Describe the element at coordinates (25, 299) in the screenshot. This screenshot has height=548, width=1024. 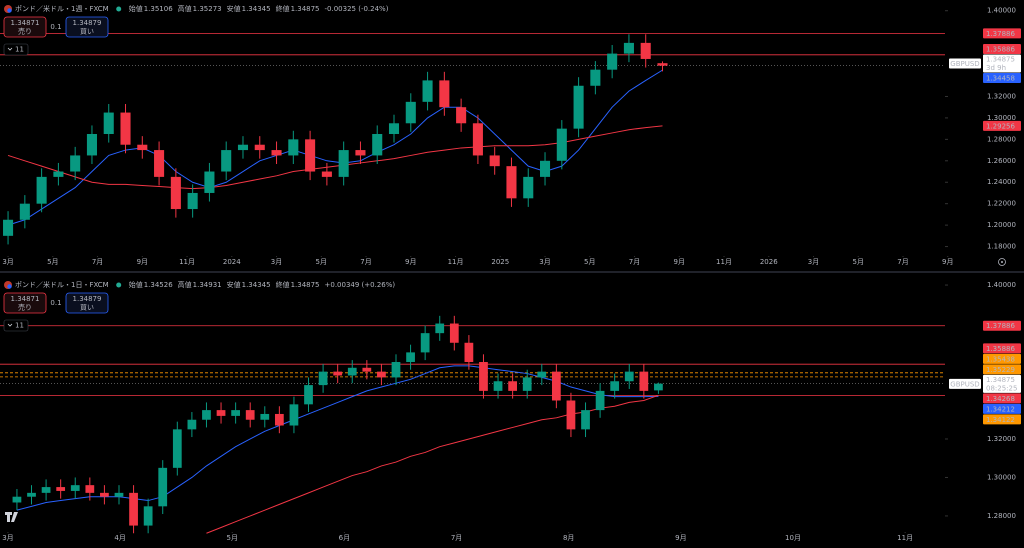
I see `sell-price: 1.34871` at that location.